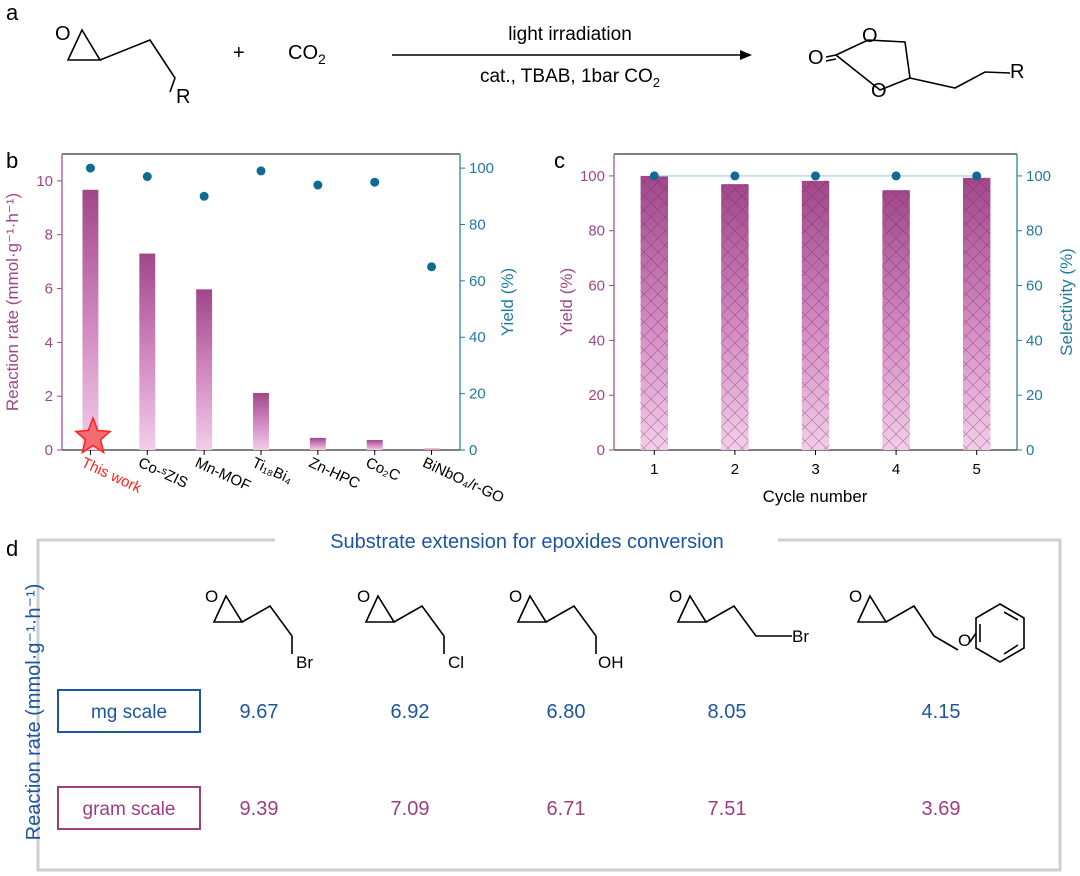 This screenshot has height=876, width=1080. I want to click on y-left-tick-label: 4, so click(49, 342).